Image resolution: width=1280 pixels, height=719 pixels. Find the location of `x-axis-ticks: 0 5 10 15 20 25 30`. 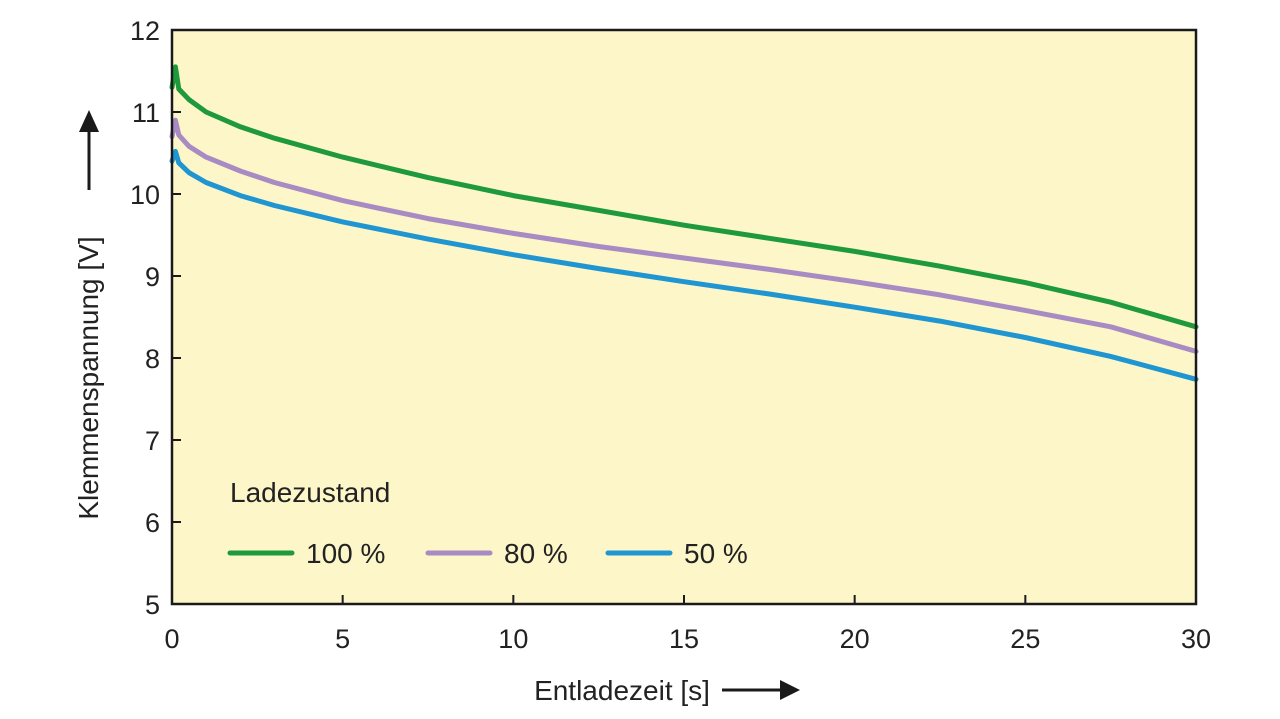

x-axis-ticks: 0 5 10 15 20 25 30 is located at coordinates (687, 624).